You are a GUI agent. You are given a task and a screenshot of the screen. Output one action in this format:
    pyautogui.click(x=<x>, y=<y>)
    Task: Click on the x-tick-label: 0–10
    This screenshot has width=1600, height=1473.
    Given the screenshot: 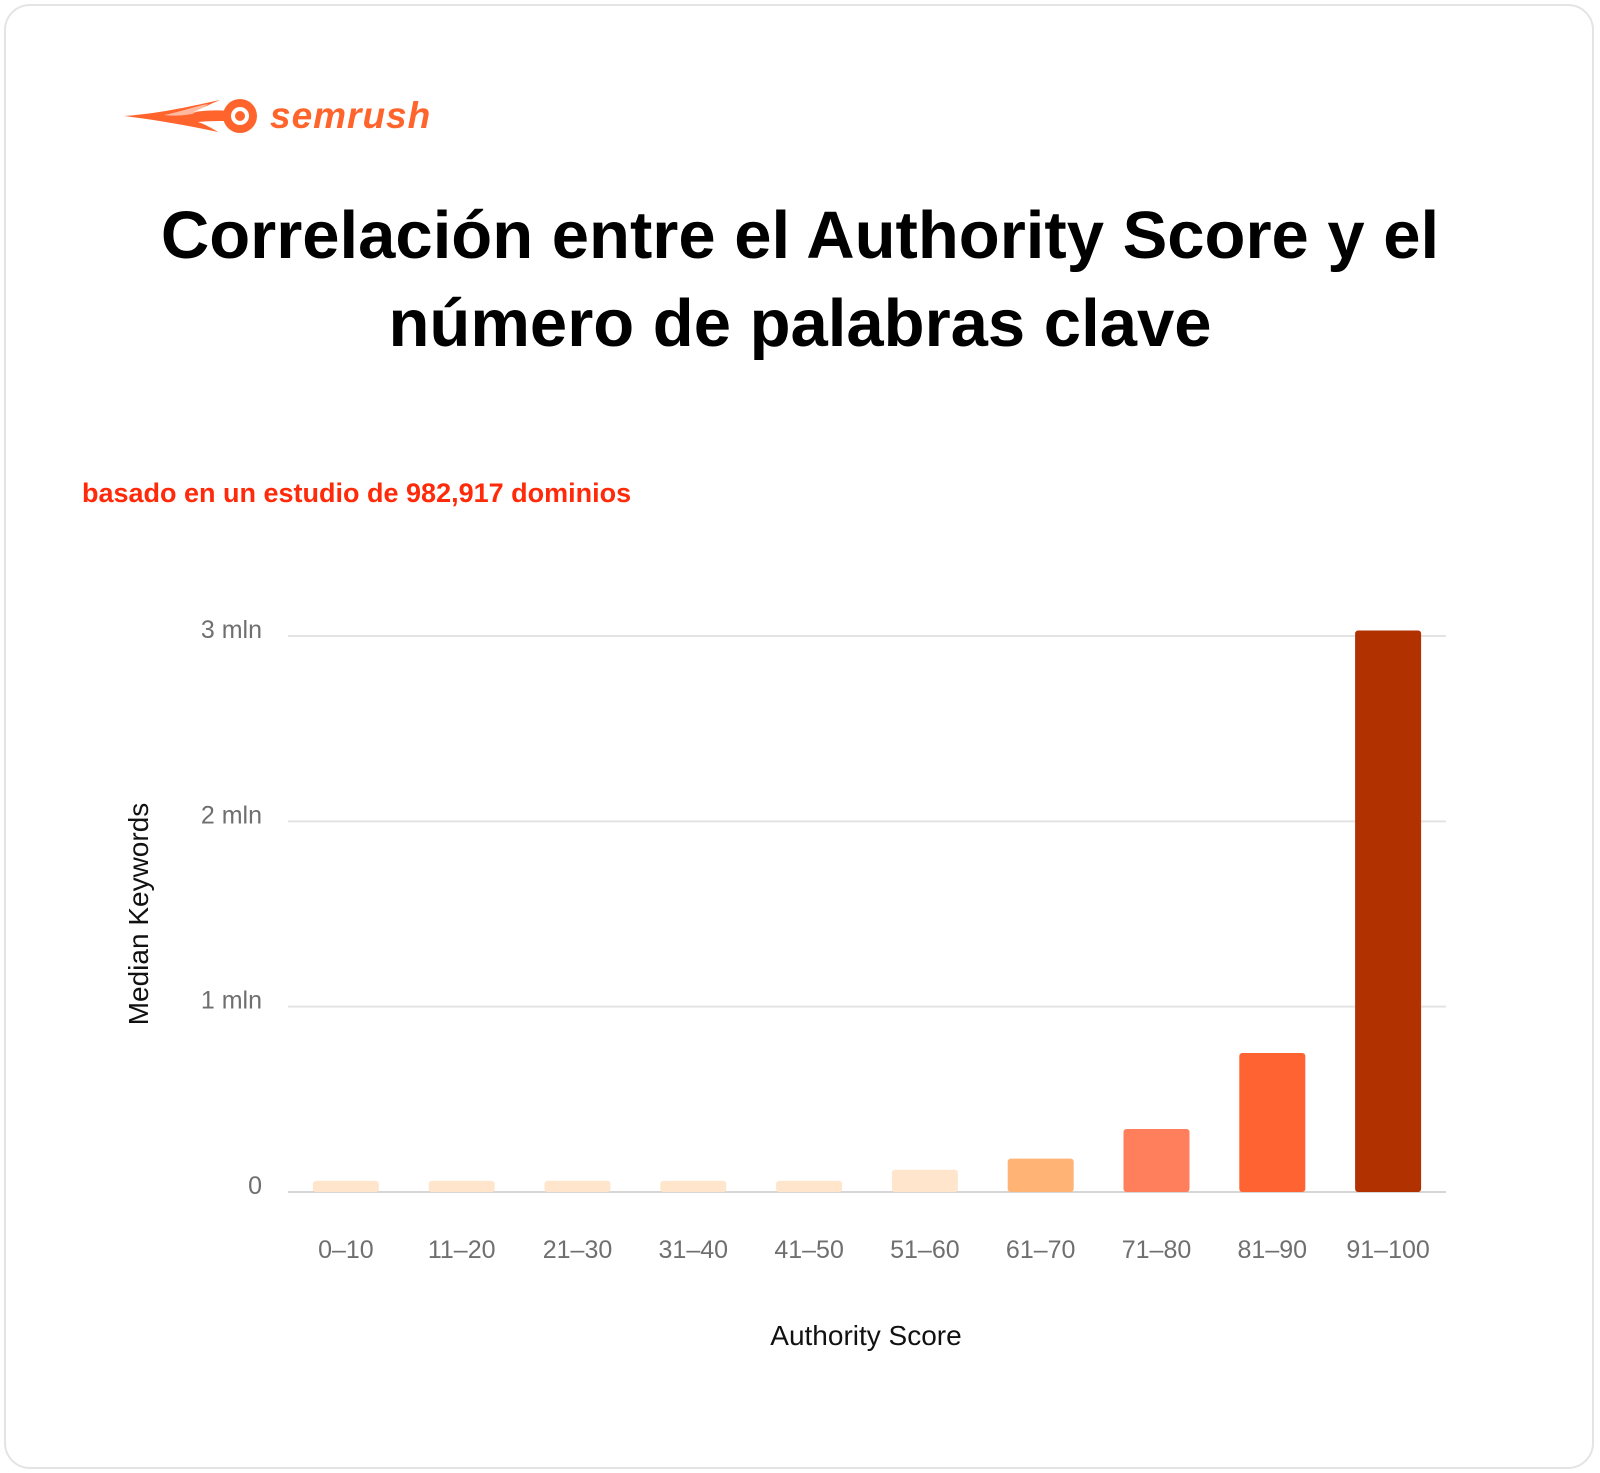 What is the action you would take?
    pyautogui.click(x=346, y=1250)
    